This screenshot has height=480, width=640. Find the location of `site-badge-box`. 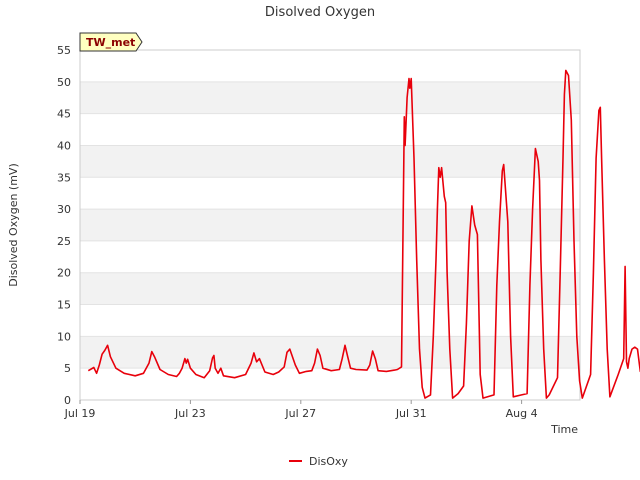

site-badge-box is located at coordinates (111, 42).